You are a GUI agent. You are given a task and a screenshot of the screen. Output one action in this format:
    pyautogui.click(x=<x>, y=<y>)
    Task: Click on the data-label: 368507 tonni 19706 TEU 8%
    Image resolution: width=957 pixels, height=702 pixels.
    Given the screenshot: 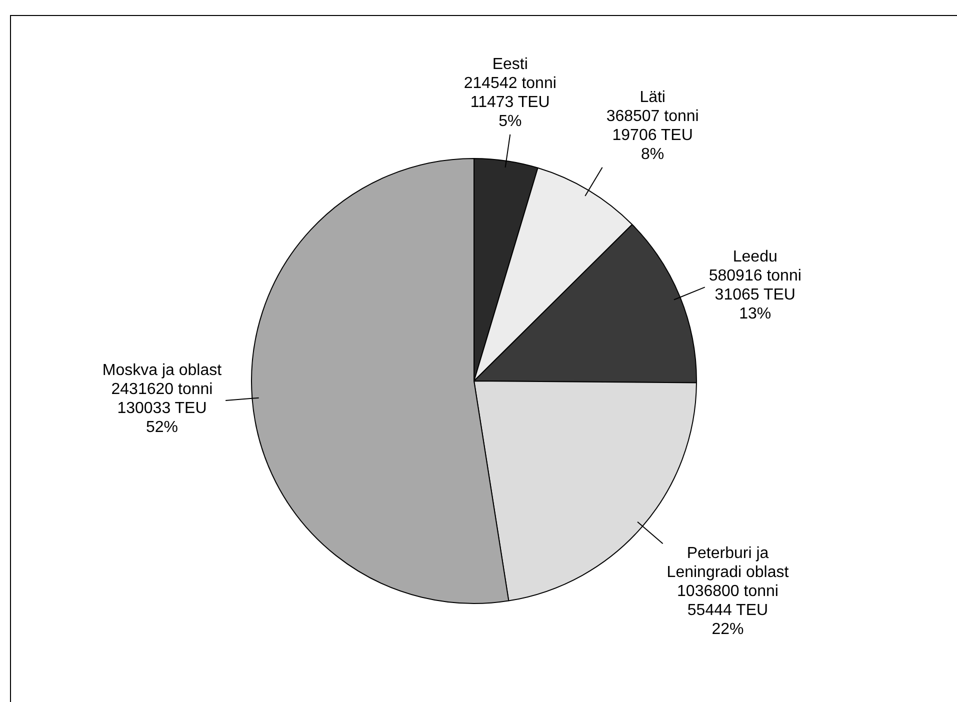 What is the action you would take?
    pyautogui.click(x=652, y=135)
    